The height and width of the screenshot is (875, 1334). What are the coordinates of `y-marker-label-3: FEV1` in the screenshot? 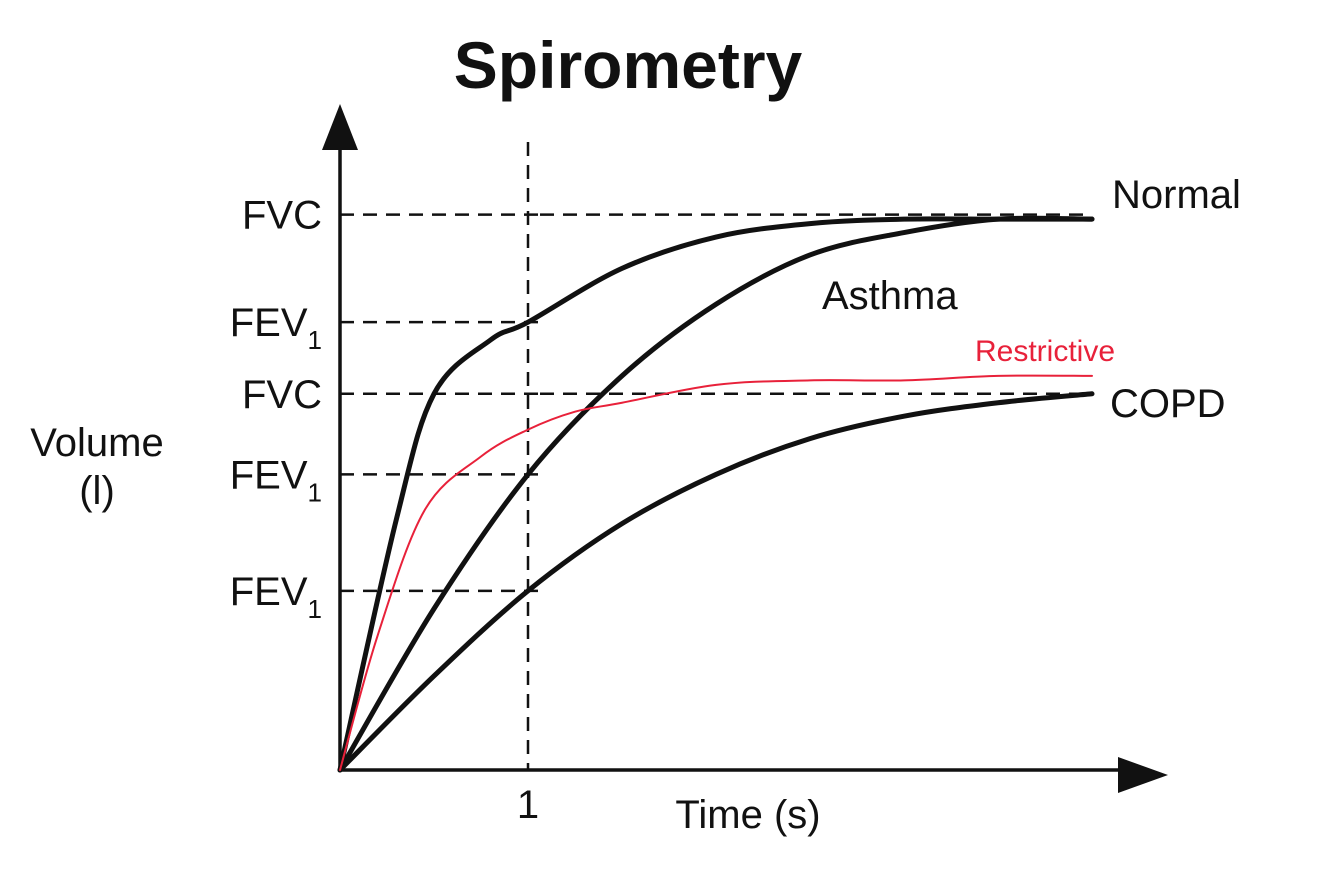 It's located at (276, 480).